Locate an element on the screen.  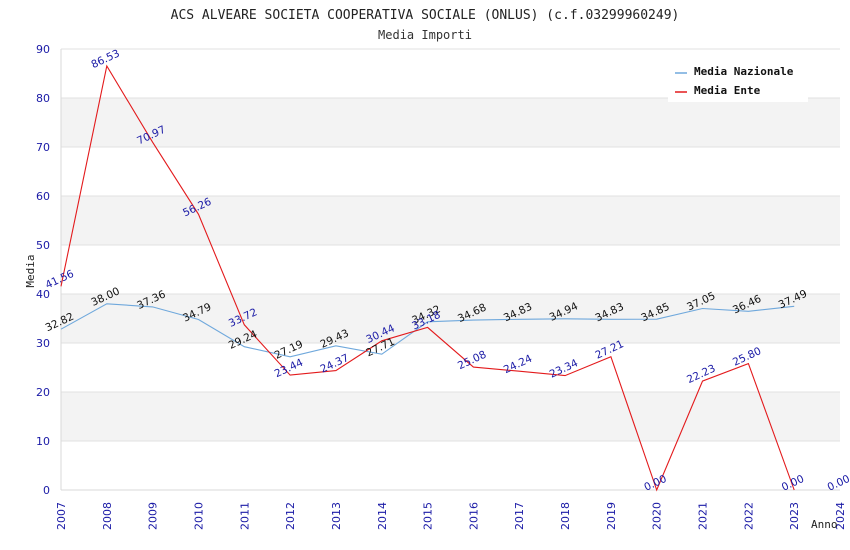
legend-label-nazionale: Media Nazionale is located at coordinates (744, 71).